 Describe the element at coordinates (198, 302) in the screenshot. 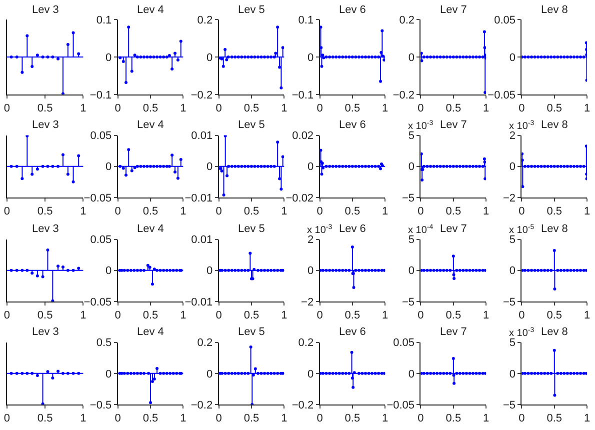

I see `y-tick-label: −0.01` at that location.